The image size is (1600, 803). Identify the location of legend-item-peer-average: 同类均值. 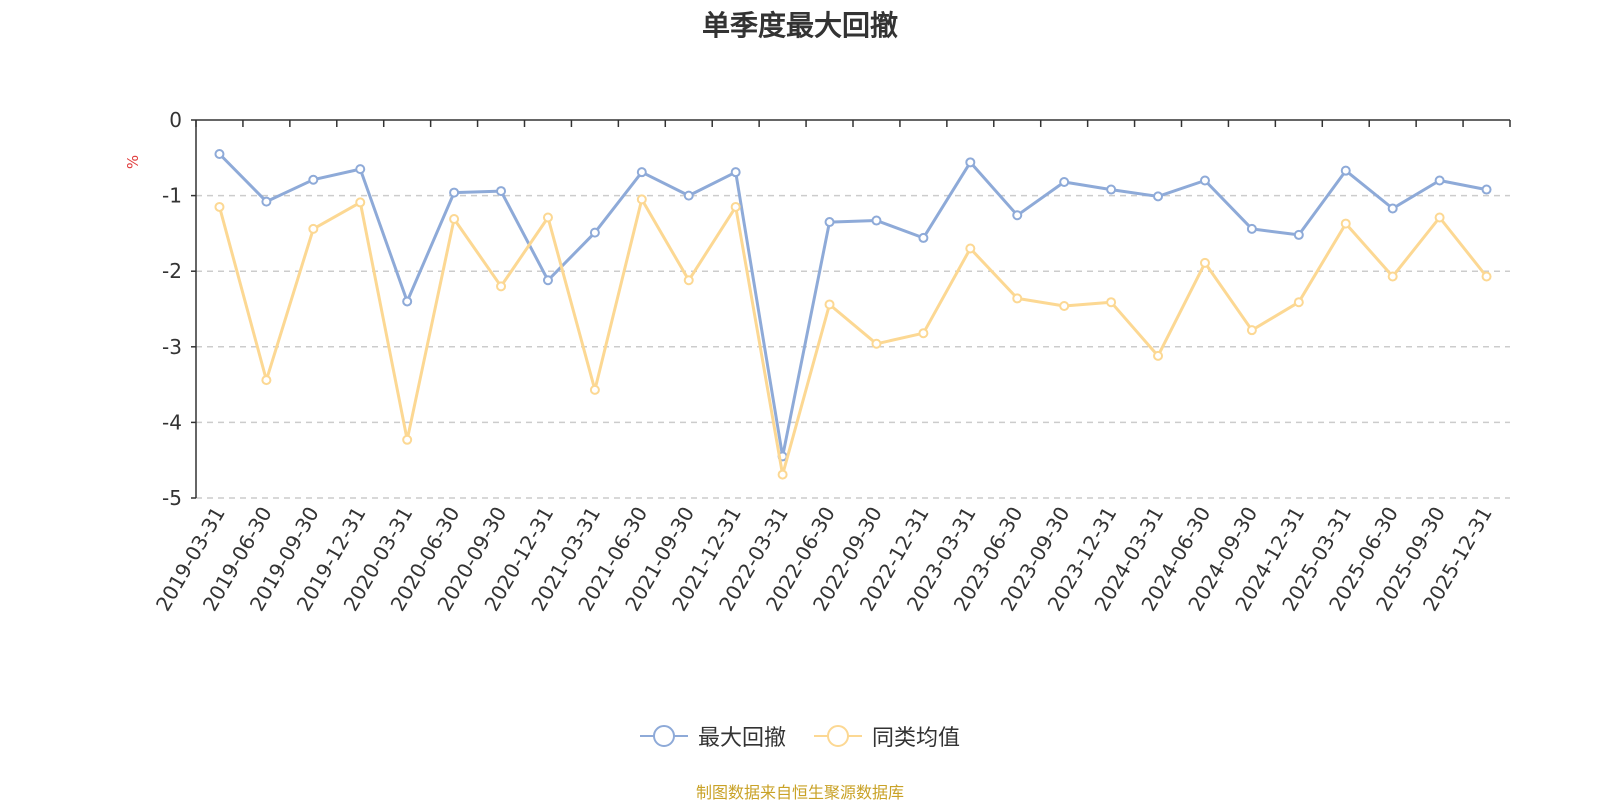
(887, 736).